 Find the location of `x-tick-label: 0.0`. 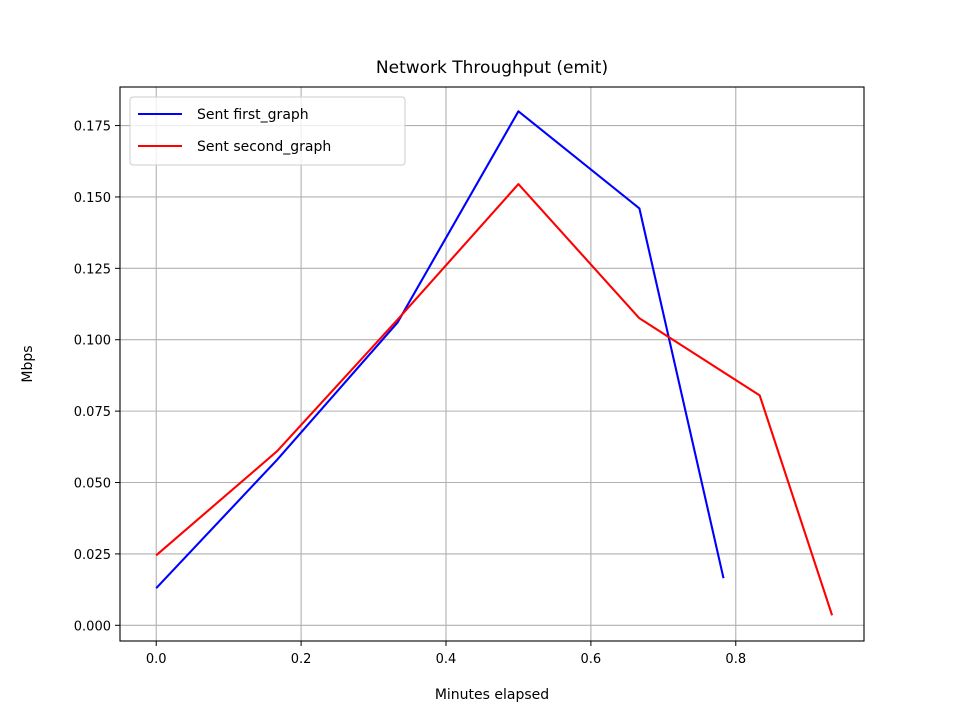

x-tick-label: 0.0 is located at coordinates (156, 659).